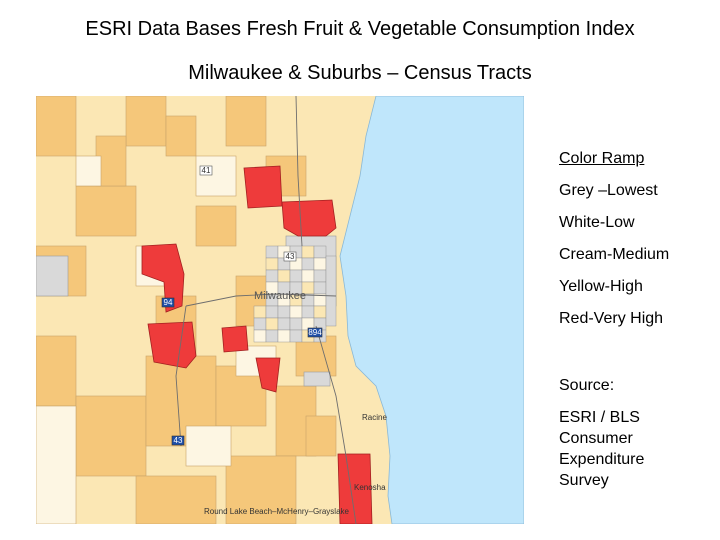 This screenshot has width=720, height=540. I want to click on source-text: ESRI / BLS Consumer Expenditure Survey, so click(602, 449).